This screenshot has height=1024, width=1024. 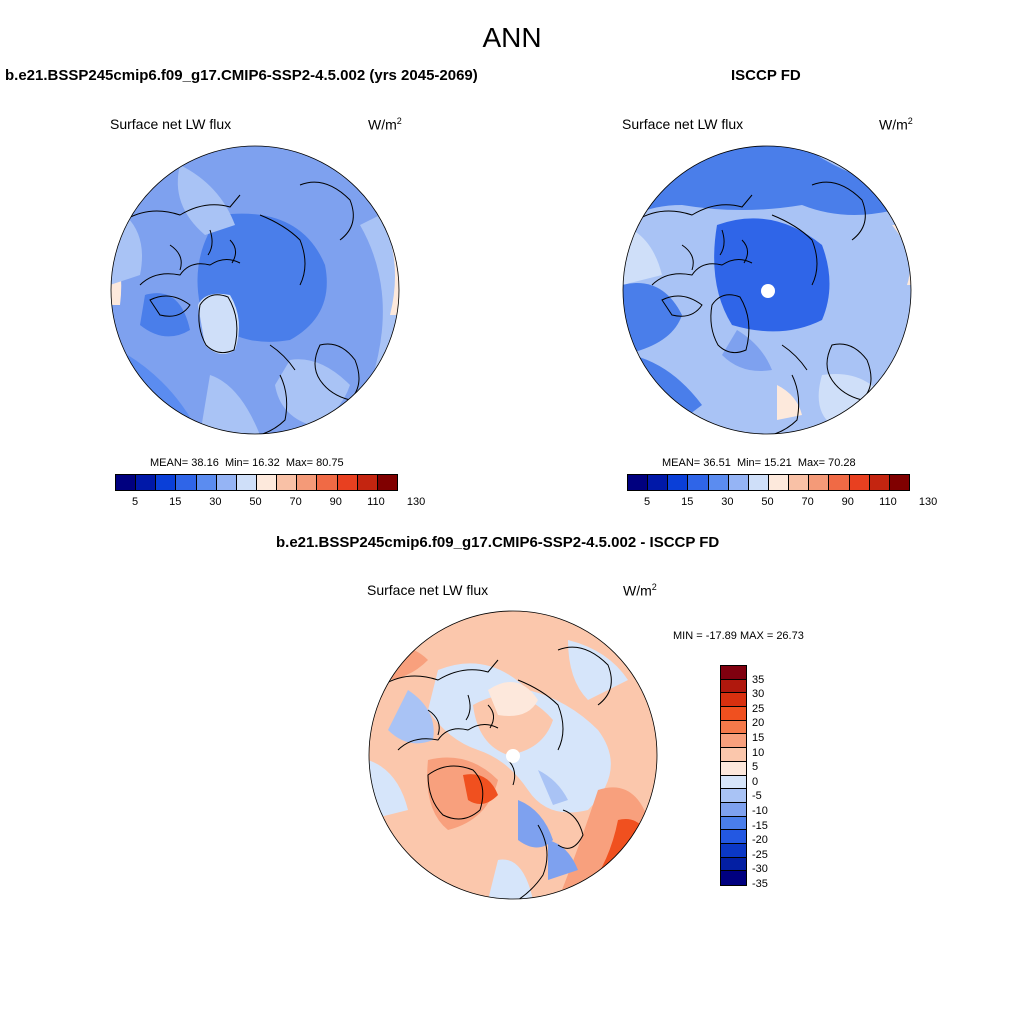 What do you see at coordinates (755, 781) in the screenshot?
I see `colorbar-tick-label: 0` at bounding box center [755, 781].